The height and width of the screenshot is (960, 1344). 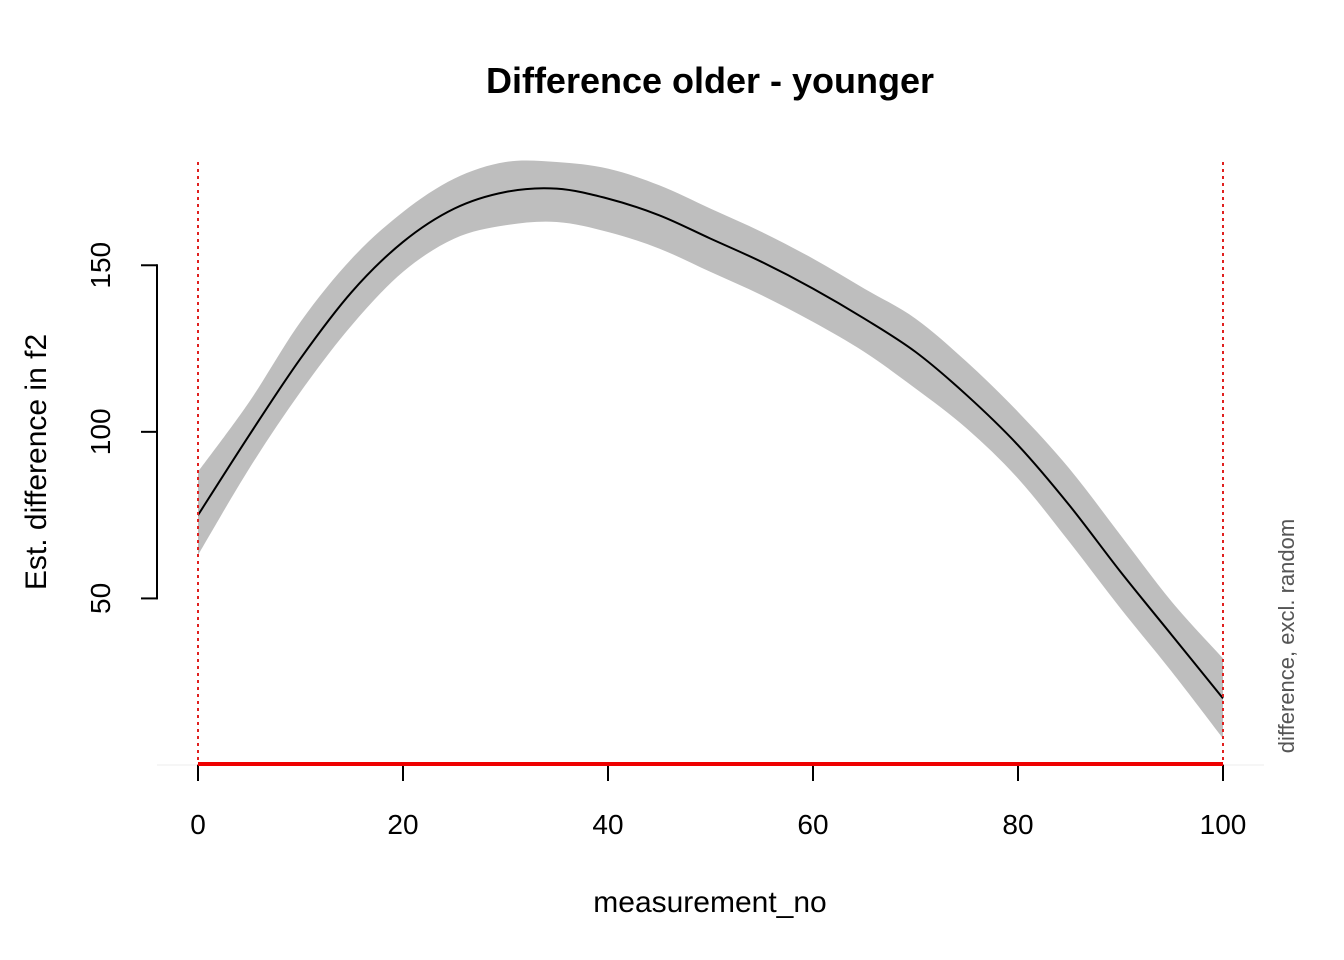 What do you see at coordinates (402, 824) in the screenshot?
I see `x-tick-label-1: 20` at bounding box center [402, 824].